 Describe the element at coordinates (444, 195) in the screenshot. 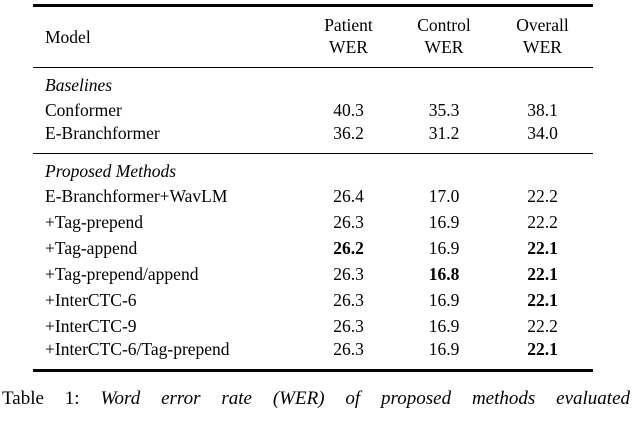

I see `control-wer-value: 17.0` at that location.